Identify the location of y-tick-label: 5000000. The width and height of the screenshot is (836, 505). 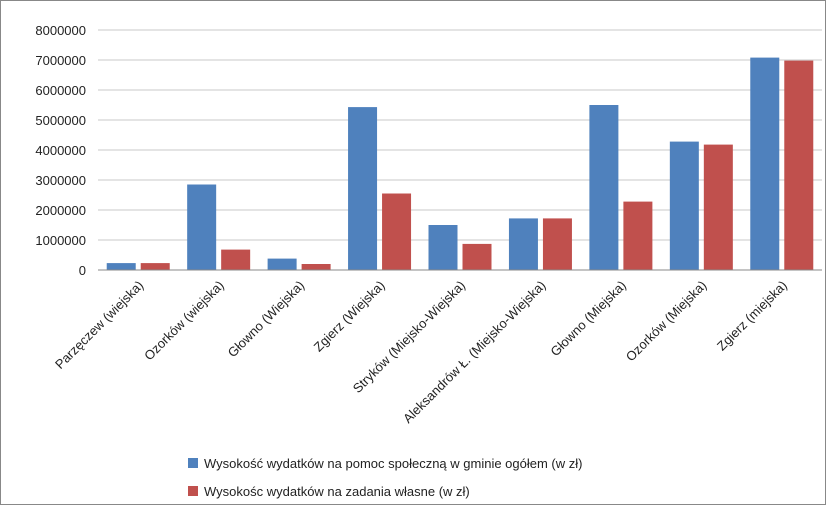
(60, 120).